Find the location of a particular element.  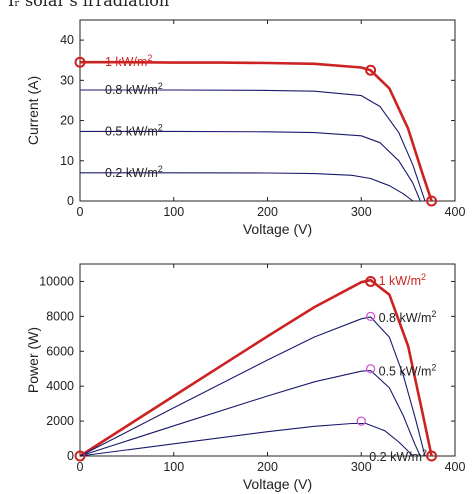

y-tick-label: 2000 is located at coordinates (60, 421).